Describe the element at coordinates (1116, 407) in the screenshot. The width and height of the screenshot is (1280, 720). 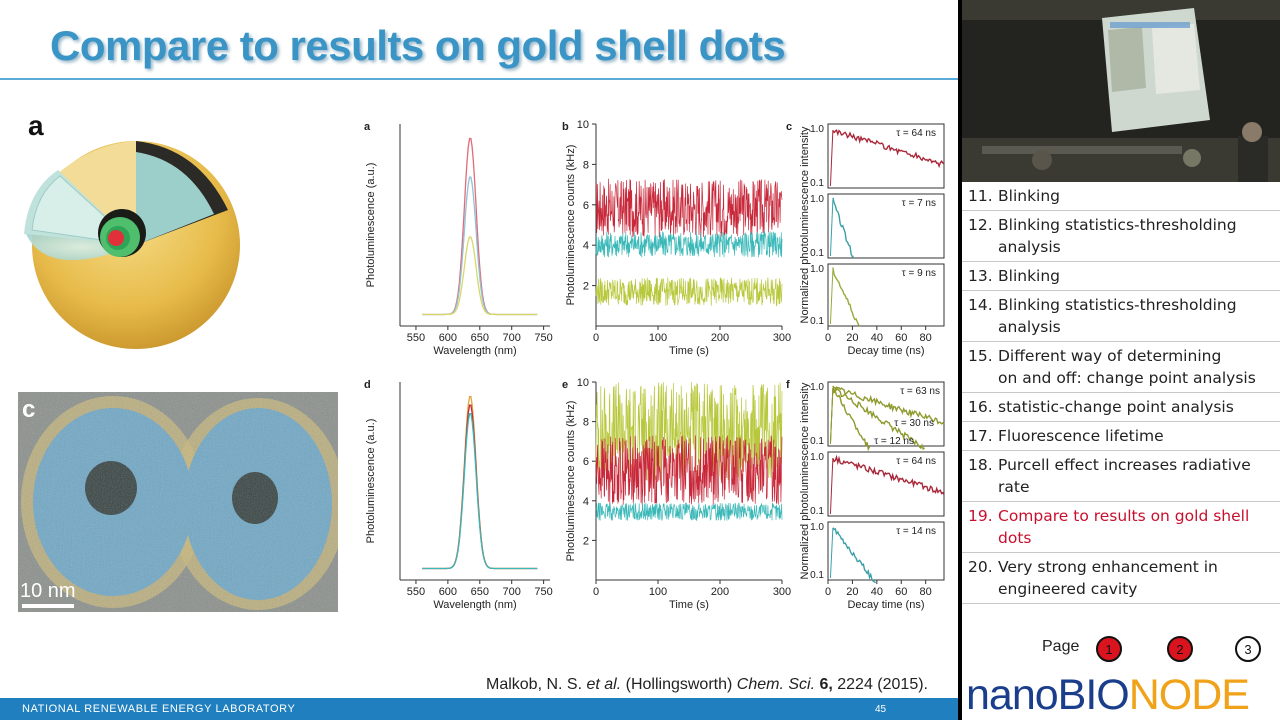
I see `toc-item-title: statistic-change point analysis` at that location.